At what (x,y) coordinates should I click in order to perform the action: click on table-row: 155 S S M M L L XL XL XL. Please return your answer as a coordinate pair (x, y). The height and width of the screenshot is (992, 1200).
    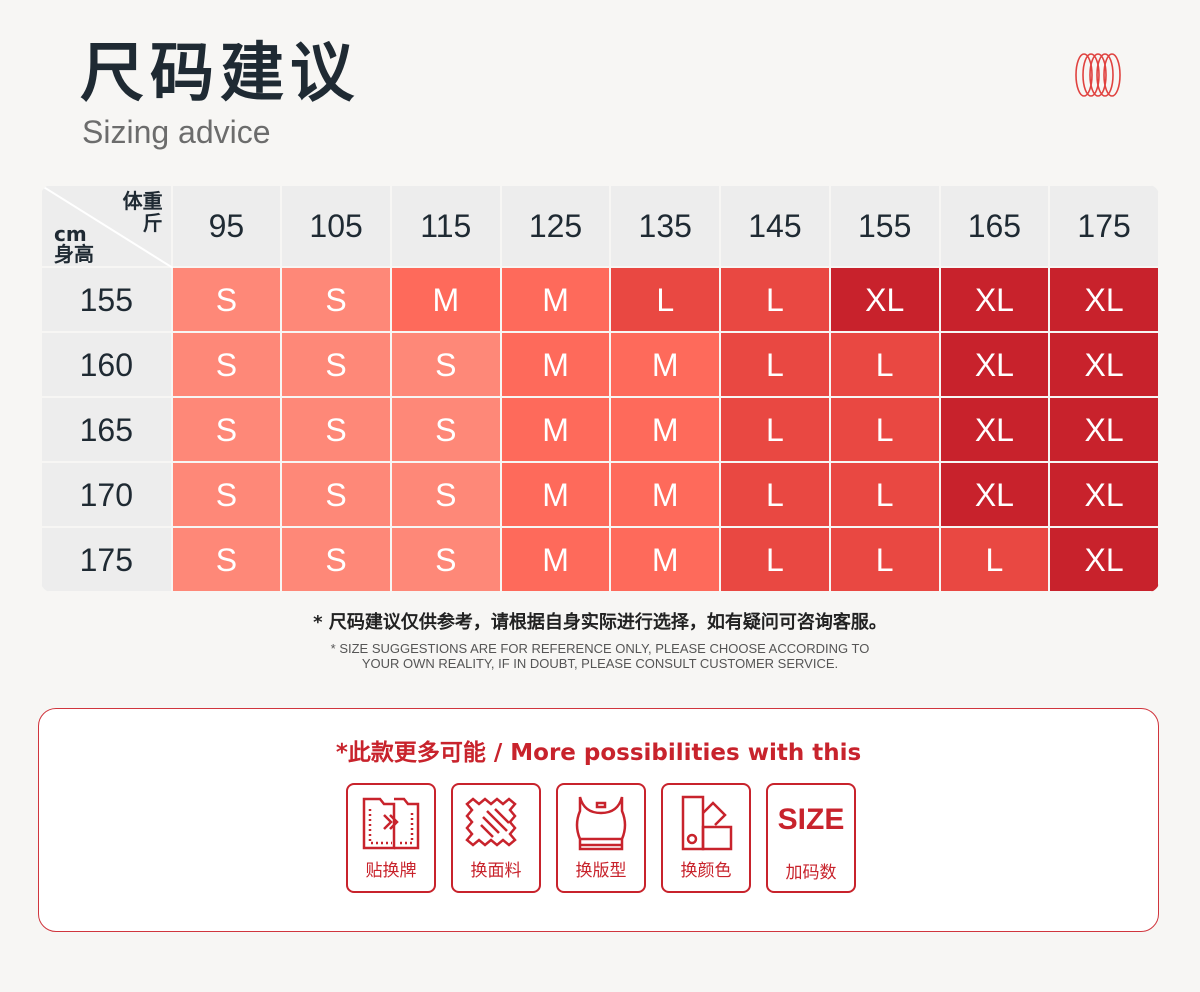
    Looking at the image, I should click on (600, 299).